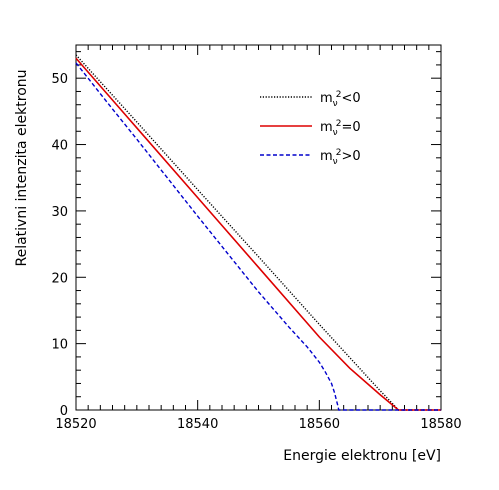 This screenshot has width=499, height=490. Describe the element at coordinates (22, 167) in the screenshot. I see `y-axis-title: Relativni intenzita elektronu` at that location.